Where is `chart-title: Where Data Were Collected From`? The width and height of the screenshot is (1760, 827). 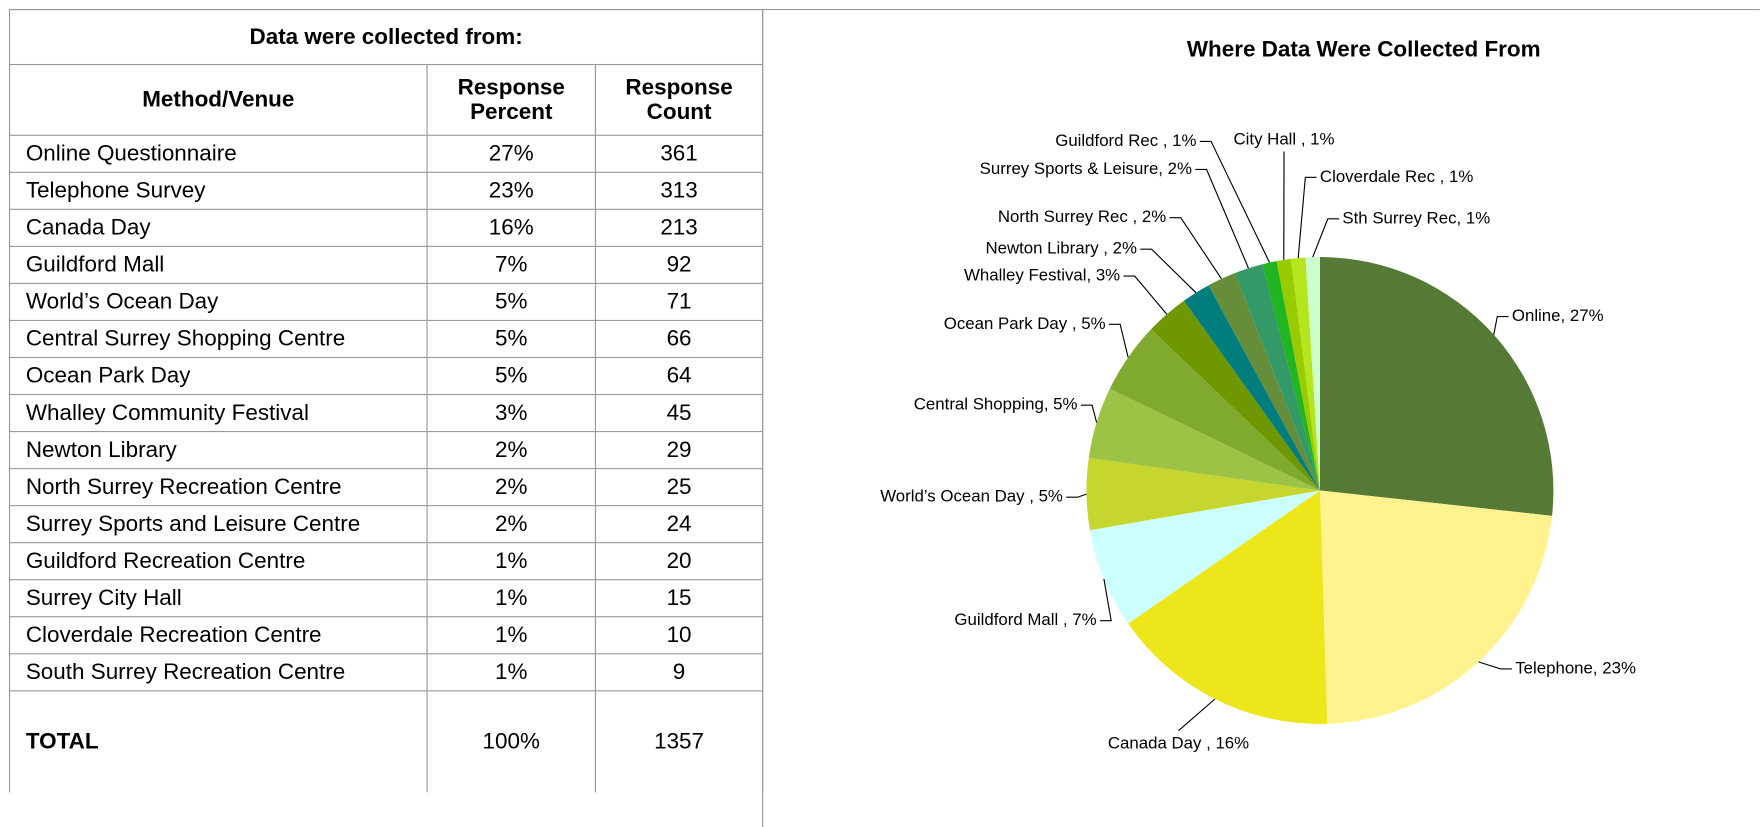
chart-title: Where Data Were Collected From is located at coordinates (1364, 48).